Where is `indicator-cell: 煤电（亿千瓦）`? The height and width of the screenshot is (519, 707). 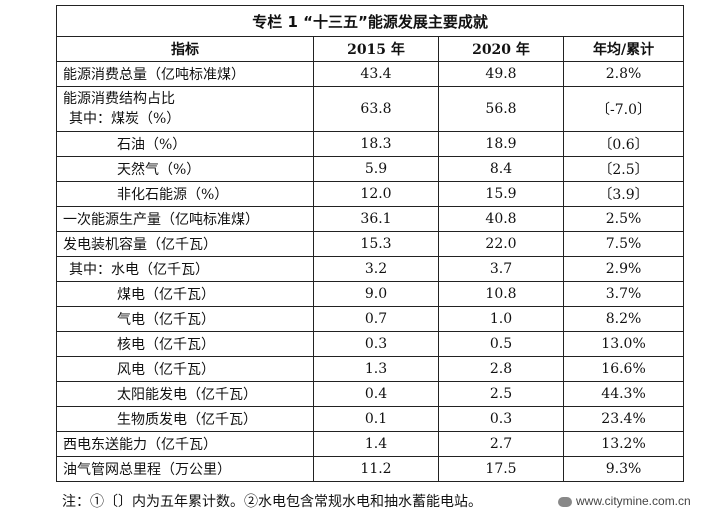
indicator-cell: 煤电（亿千瓦） is located at coordinates (185, 294).